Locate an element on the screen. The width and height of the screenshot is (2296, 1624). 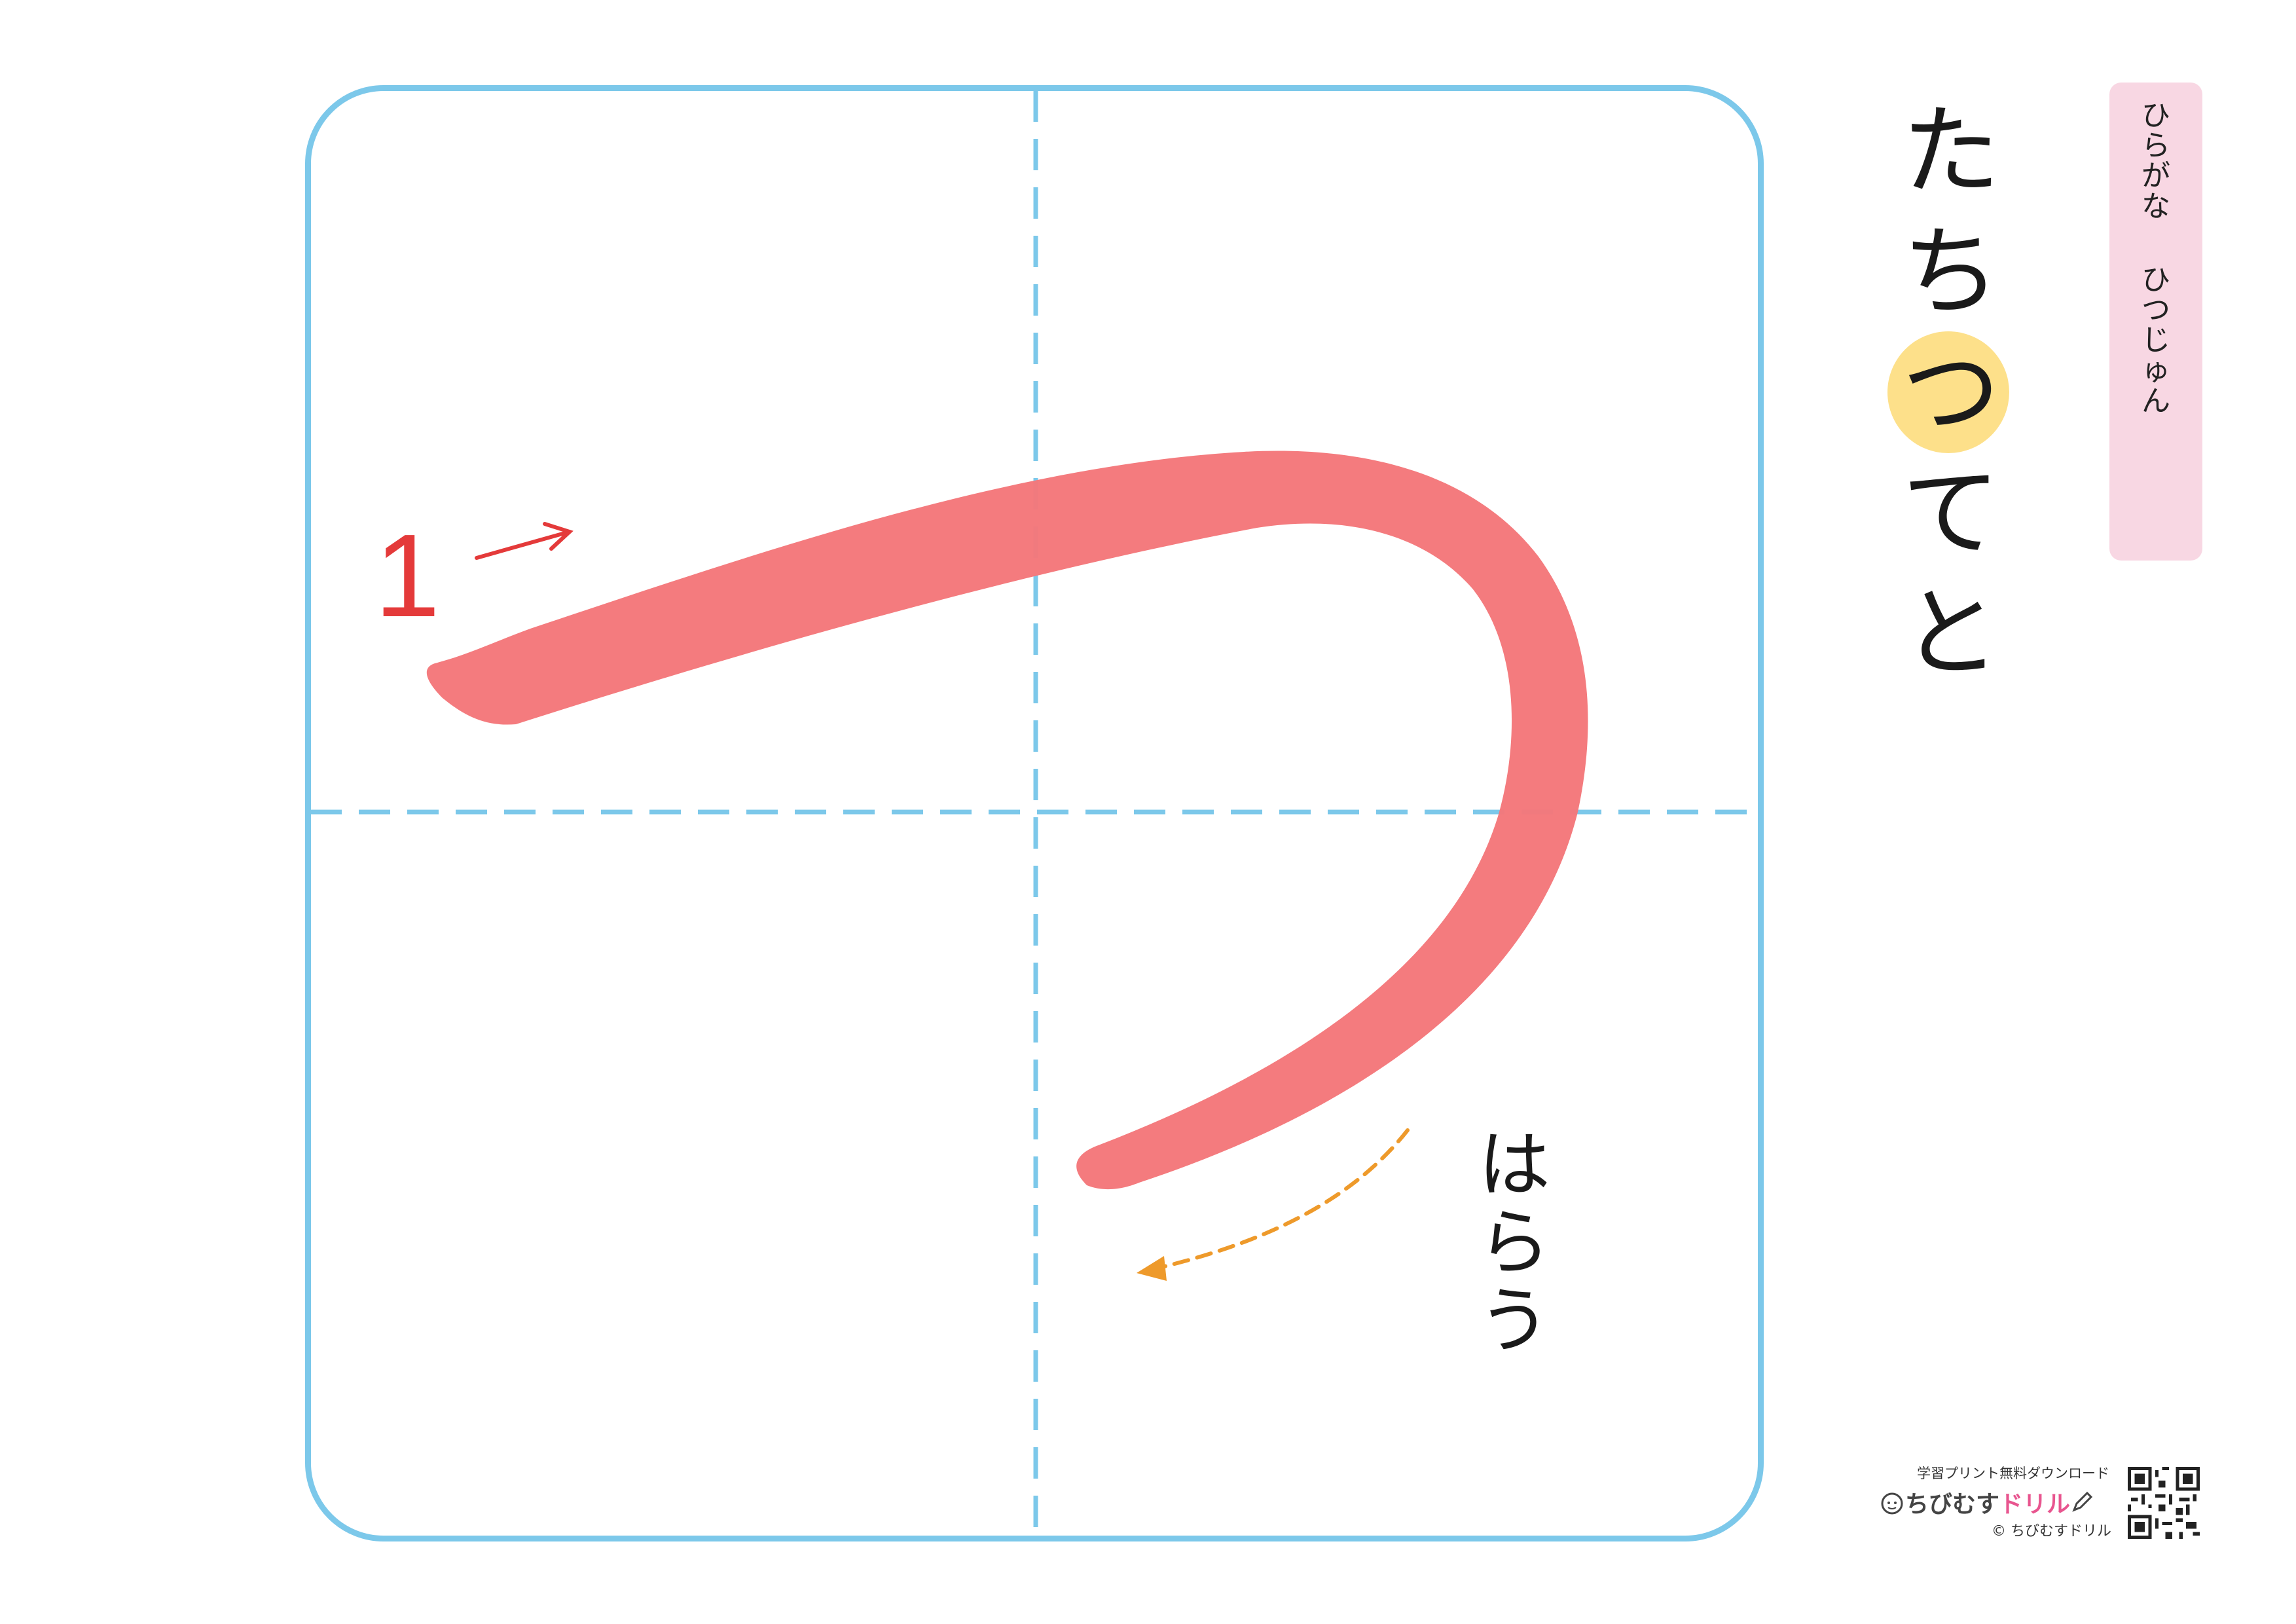
kana-char: と is located at coordinates (1950, 634).